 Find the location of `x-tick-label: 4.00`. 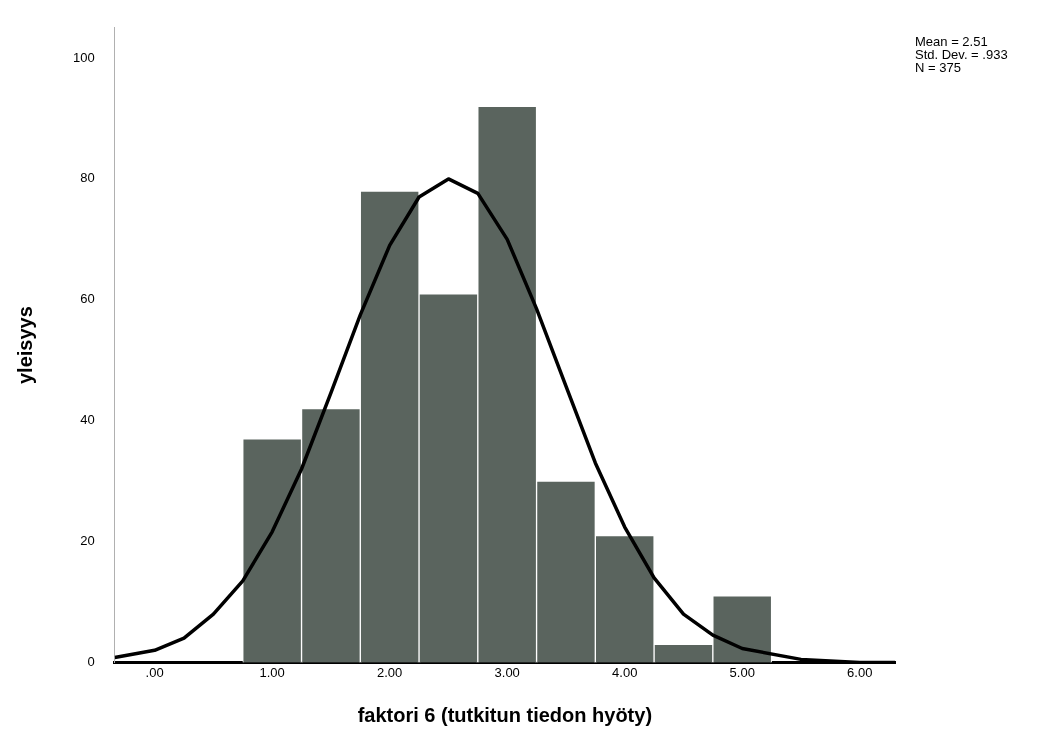

x-tick-label: 4.00 is located at coordinates (625, 672).